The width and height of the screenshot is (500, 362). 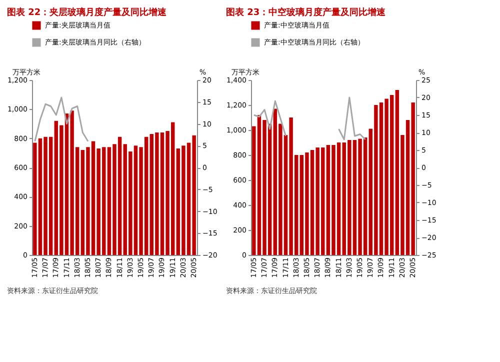 What do you see at coordinates (61, 119) in the screenshot?
I see `line-series` at bounding box center [61, 119].